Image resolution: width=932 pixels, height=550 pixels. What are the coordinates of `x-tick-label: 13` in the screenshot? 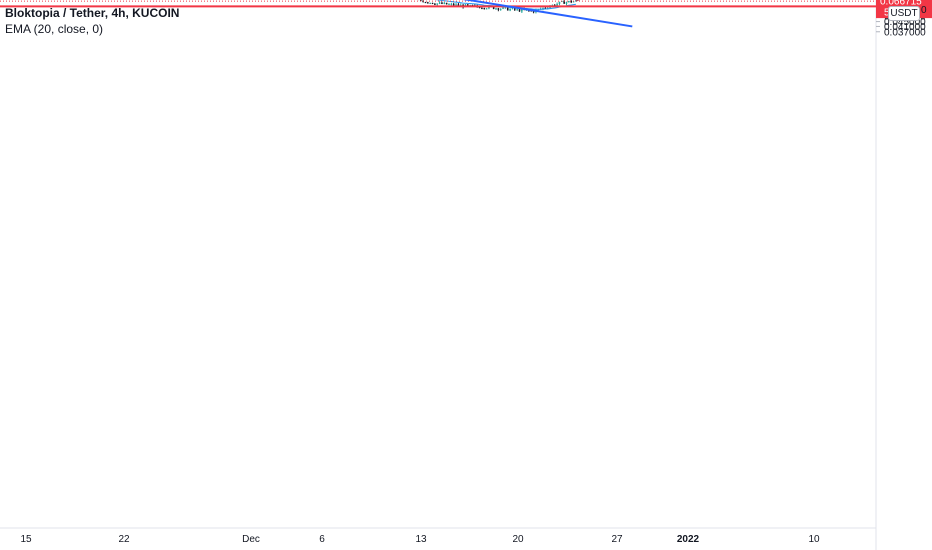 It's located at (421, 539).